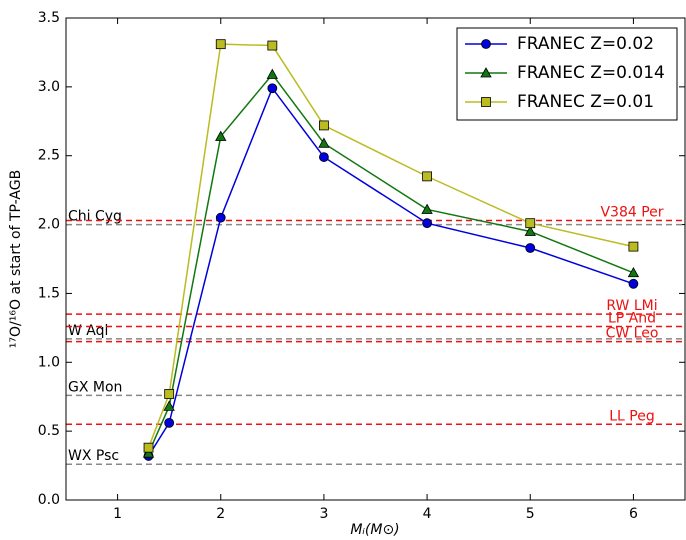 This screenshot has width=686, height=540. Describe the element at coordinates (632, 416) in the screenshot. I see `reference-label: LL Peg` at that location.